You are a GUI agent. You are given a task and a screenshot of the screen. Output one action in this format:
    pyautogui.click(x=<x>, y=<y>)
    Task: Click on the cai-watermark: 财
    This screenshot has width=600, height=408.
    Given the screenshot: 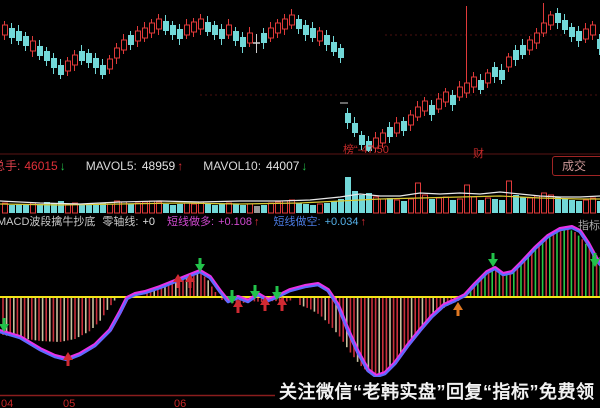 What is the action you would take?
    pyautogui.click(x=478, y=154)
    